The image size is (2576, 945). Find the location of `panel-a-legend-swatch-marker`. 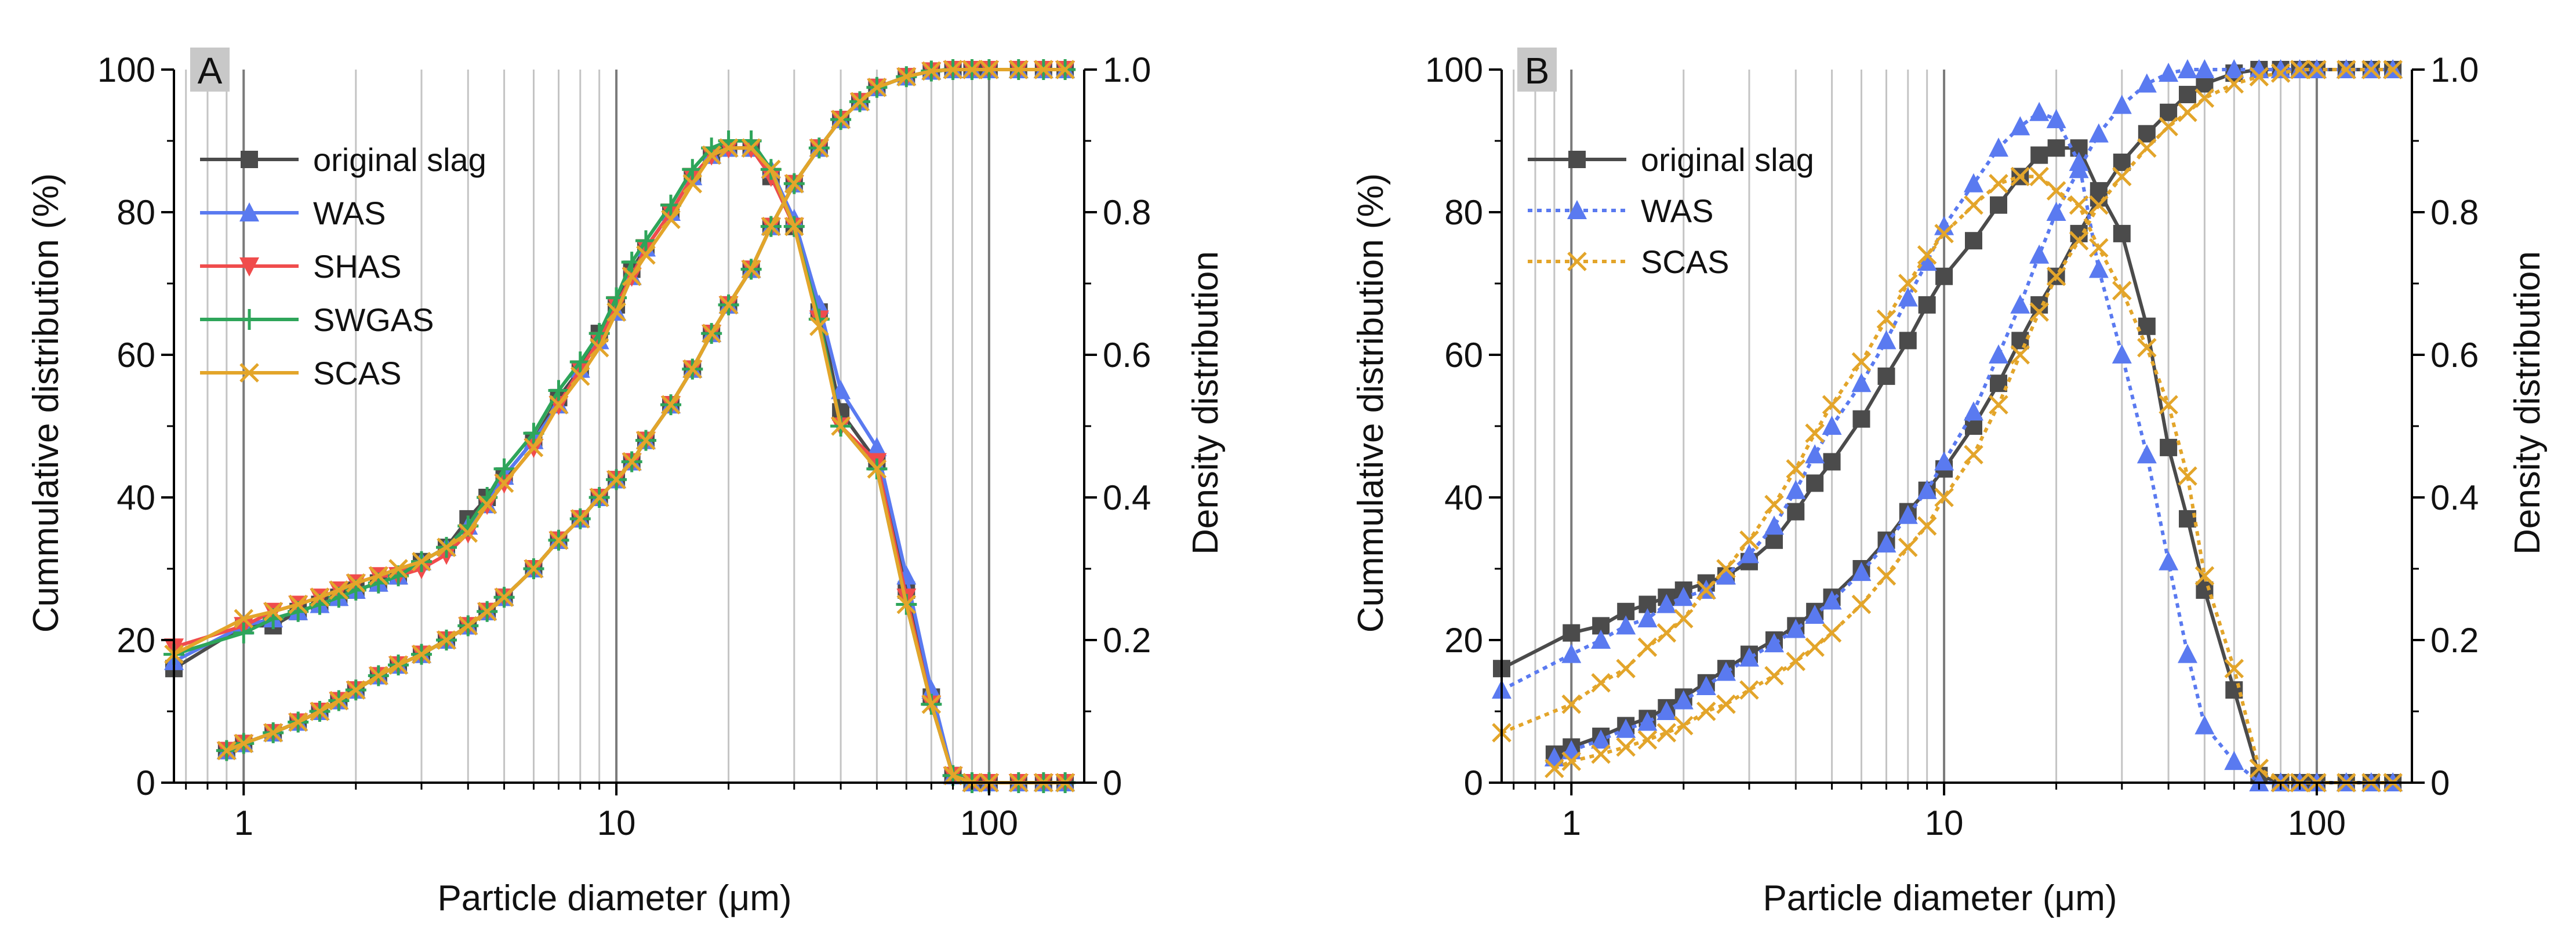

panel-a-legend-swatch-marker is located at coordinates (249, 159).